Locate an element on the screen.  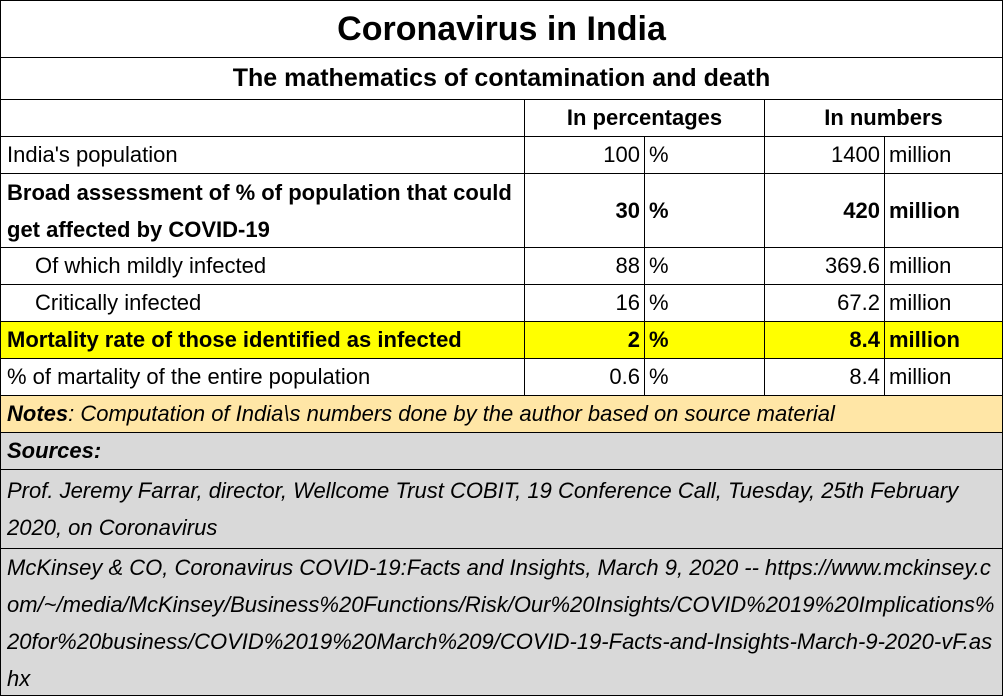
page-title: Coronavirus in India is located at coordinates (501, 28).